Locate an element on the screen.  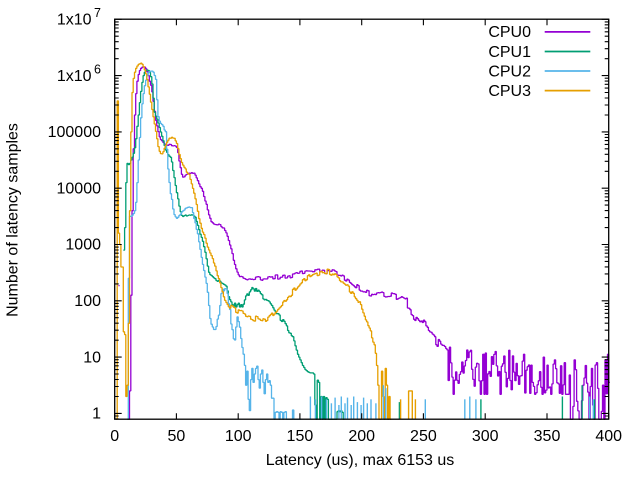
svg-text: 1000 is located at coordinates (83, 245).